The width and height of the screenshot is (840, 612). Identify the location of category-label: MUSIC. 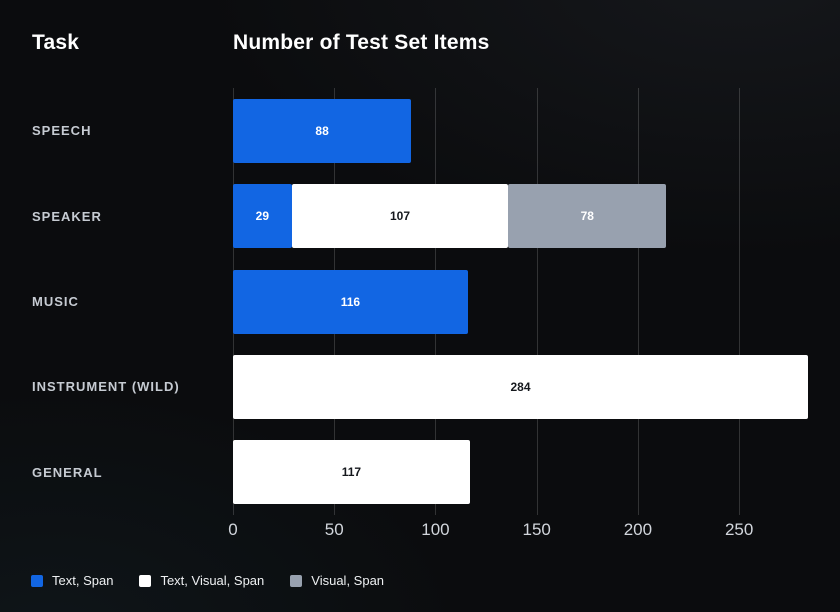
(55, 301).